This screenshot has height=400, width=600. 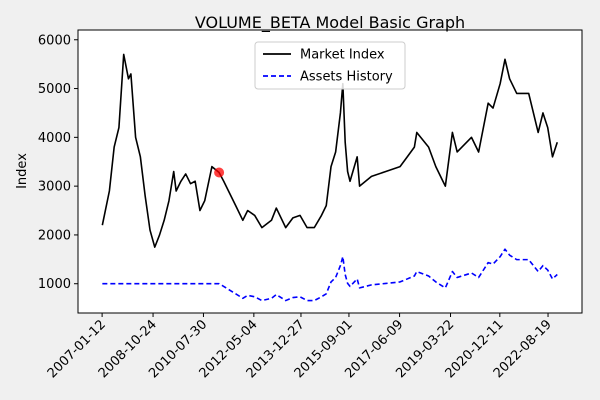 I want to click on legend-label: Market Index, so click(x=342, y=55).